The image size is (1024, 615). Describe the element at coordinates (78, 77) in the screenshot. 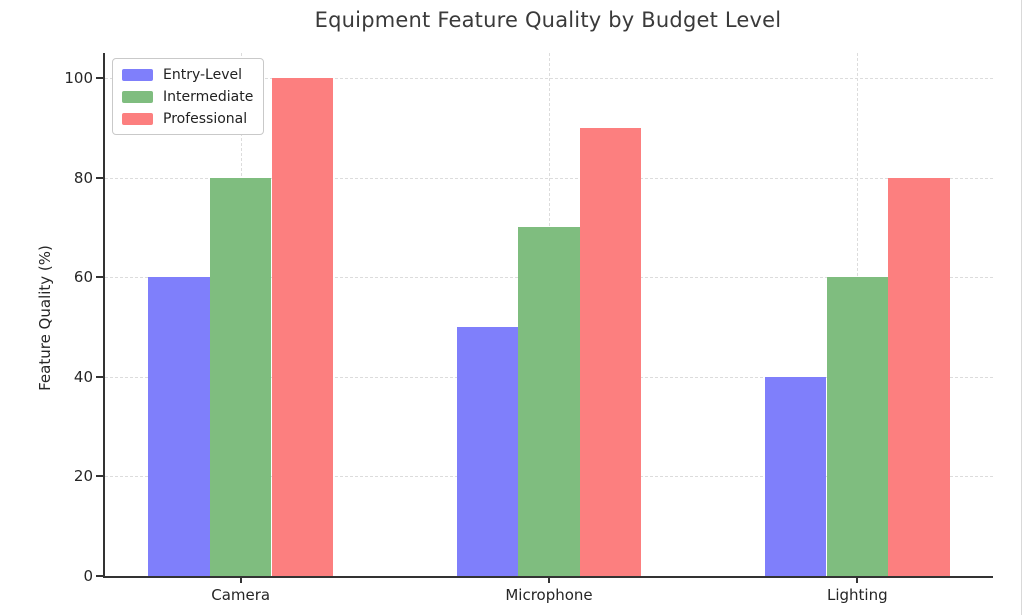

I see `y-tick-label: 100` at that location.